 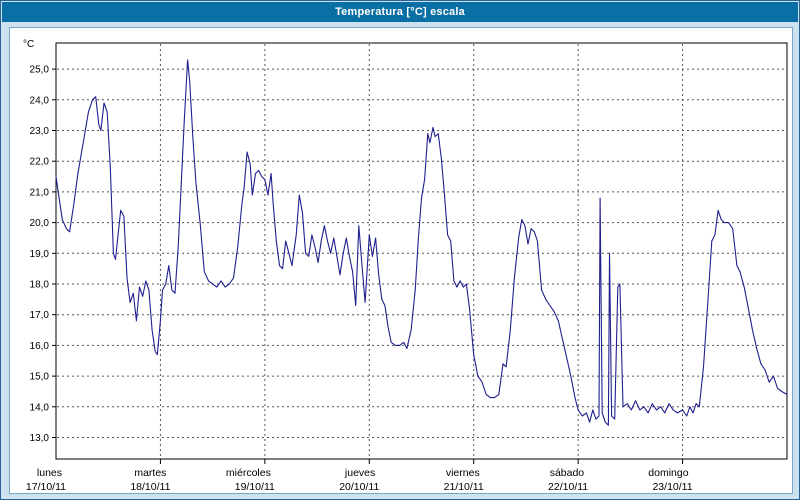 I want to click on window-title: Temperatura [°C] escala, so click(x=400, y=12).